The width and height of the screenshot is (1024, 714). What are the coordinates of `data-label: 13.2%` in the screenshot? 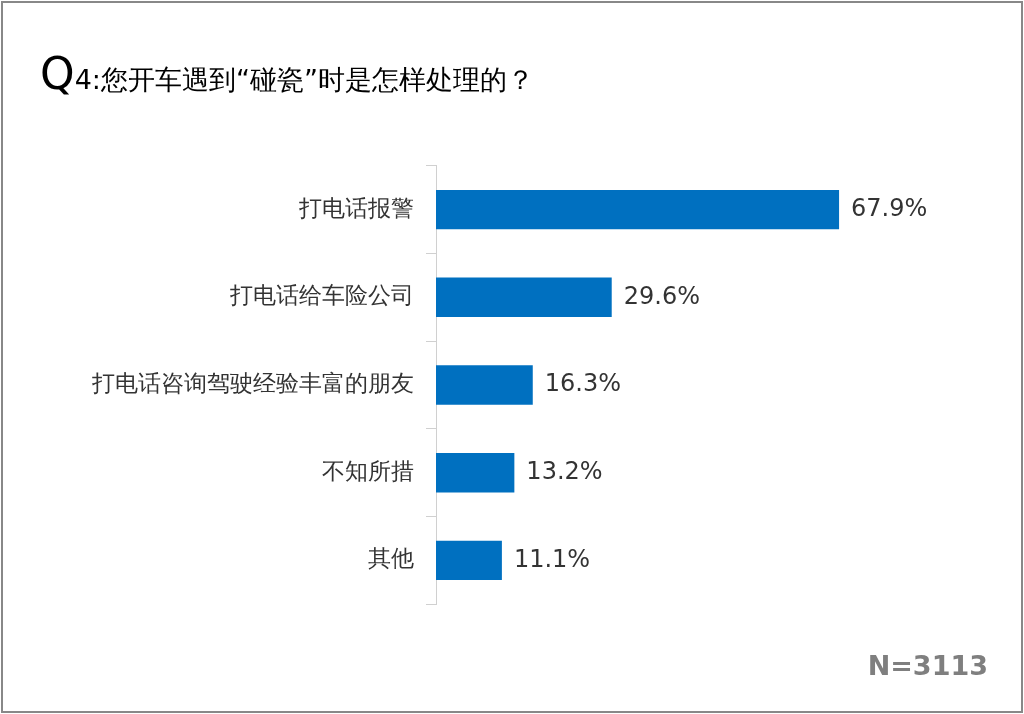 It's located at (564, 470).